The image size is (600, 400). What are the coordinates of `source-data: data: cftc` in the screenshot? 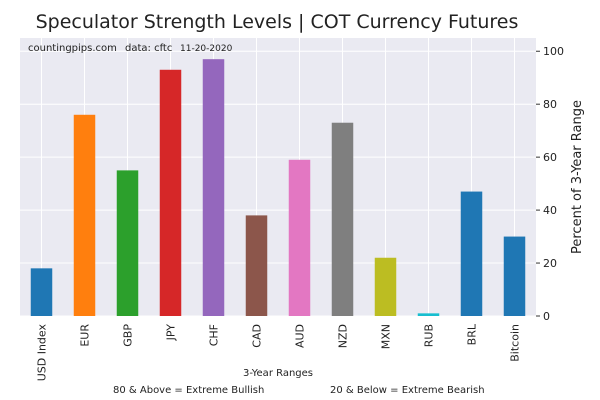 It's located at (148, 48).